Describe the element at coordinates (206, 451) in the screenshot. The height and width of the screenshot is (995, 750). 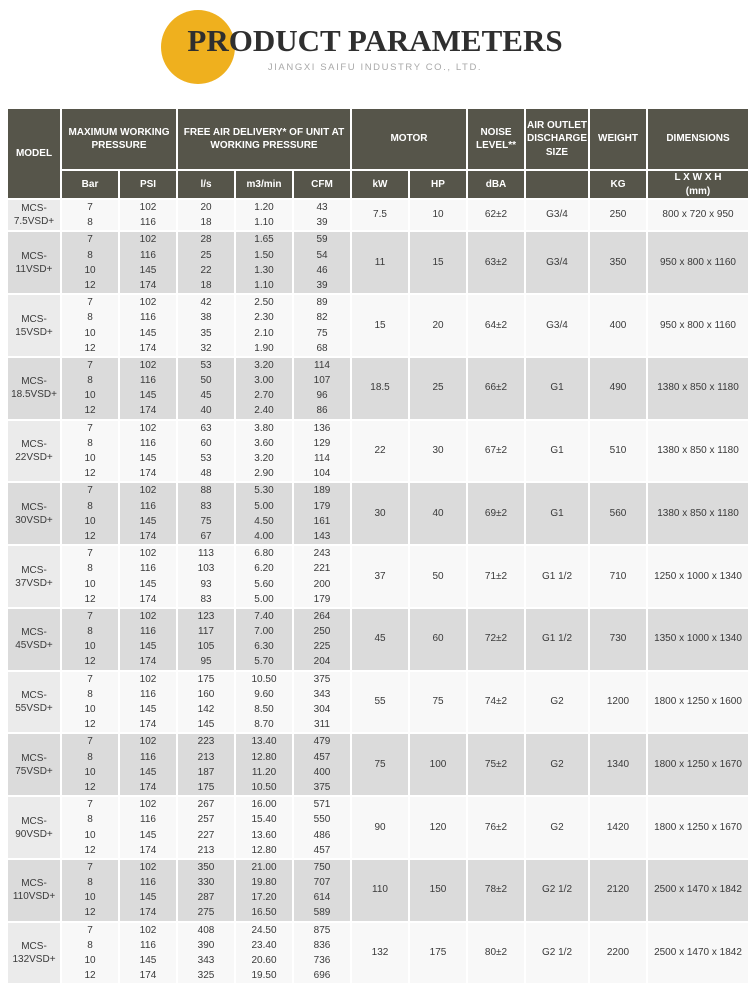
I see `ls-values: 63 60 53 48` at that location.